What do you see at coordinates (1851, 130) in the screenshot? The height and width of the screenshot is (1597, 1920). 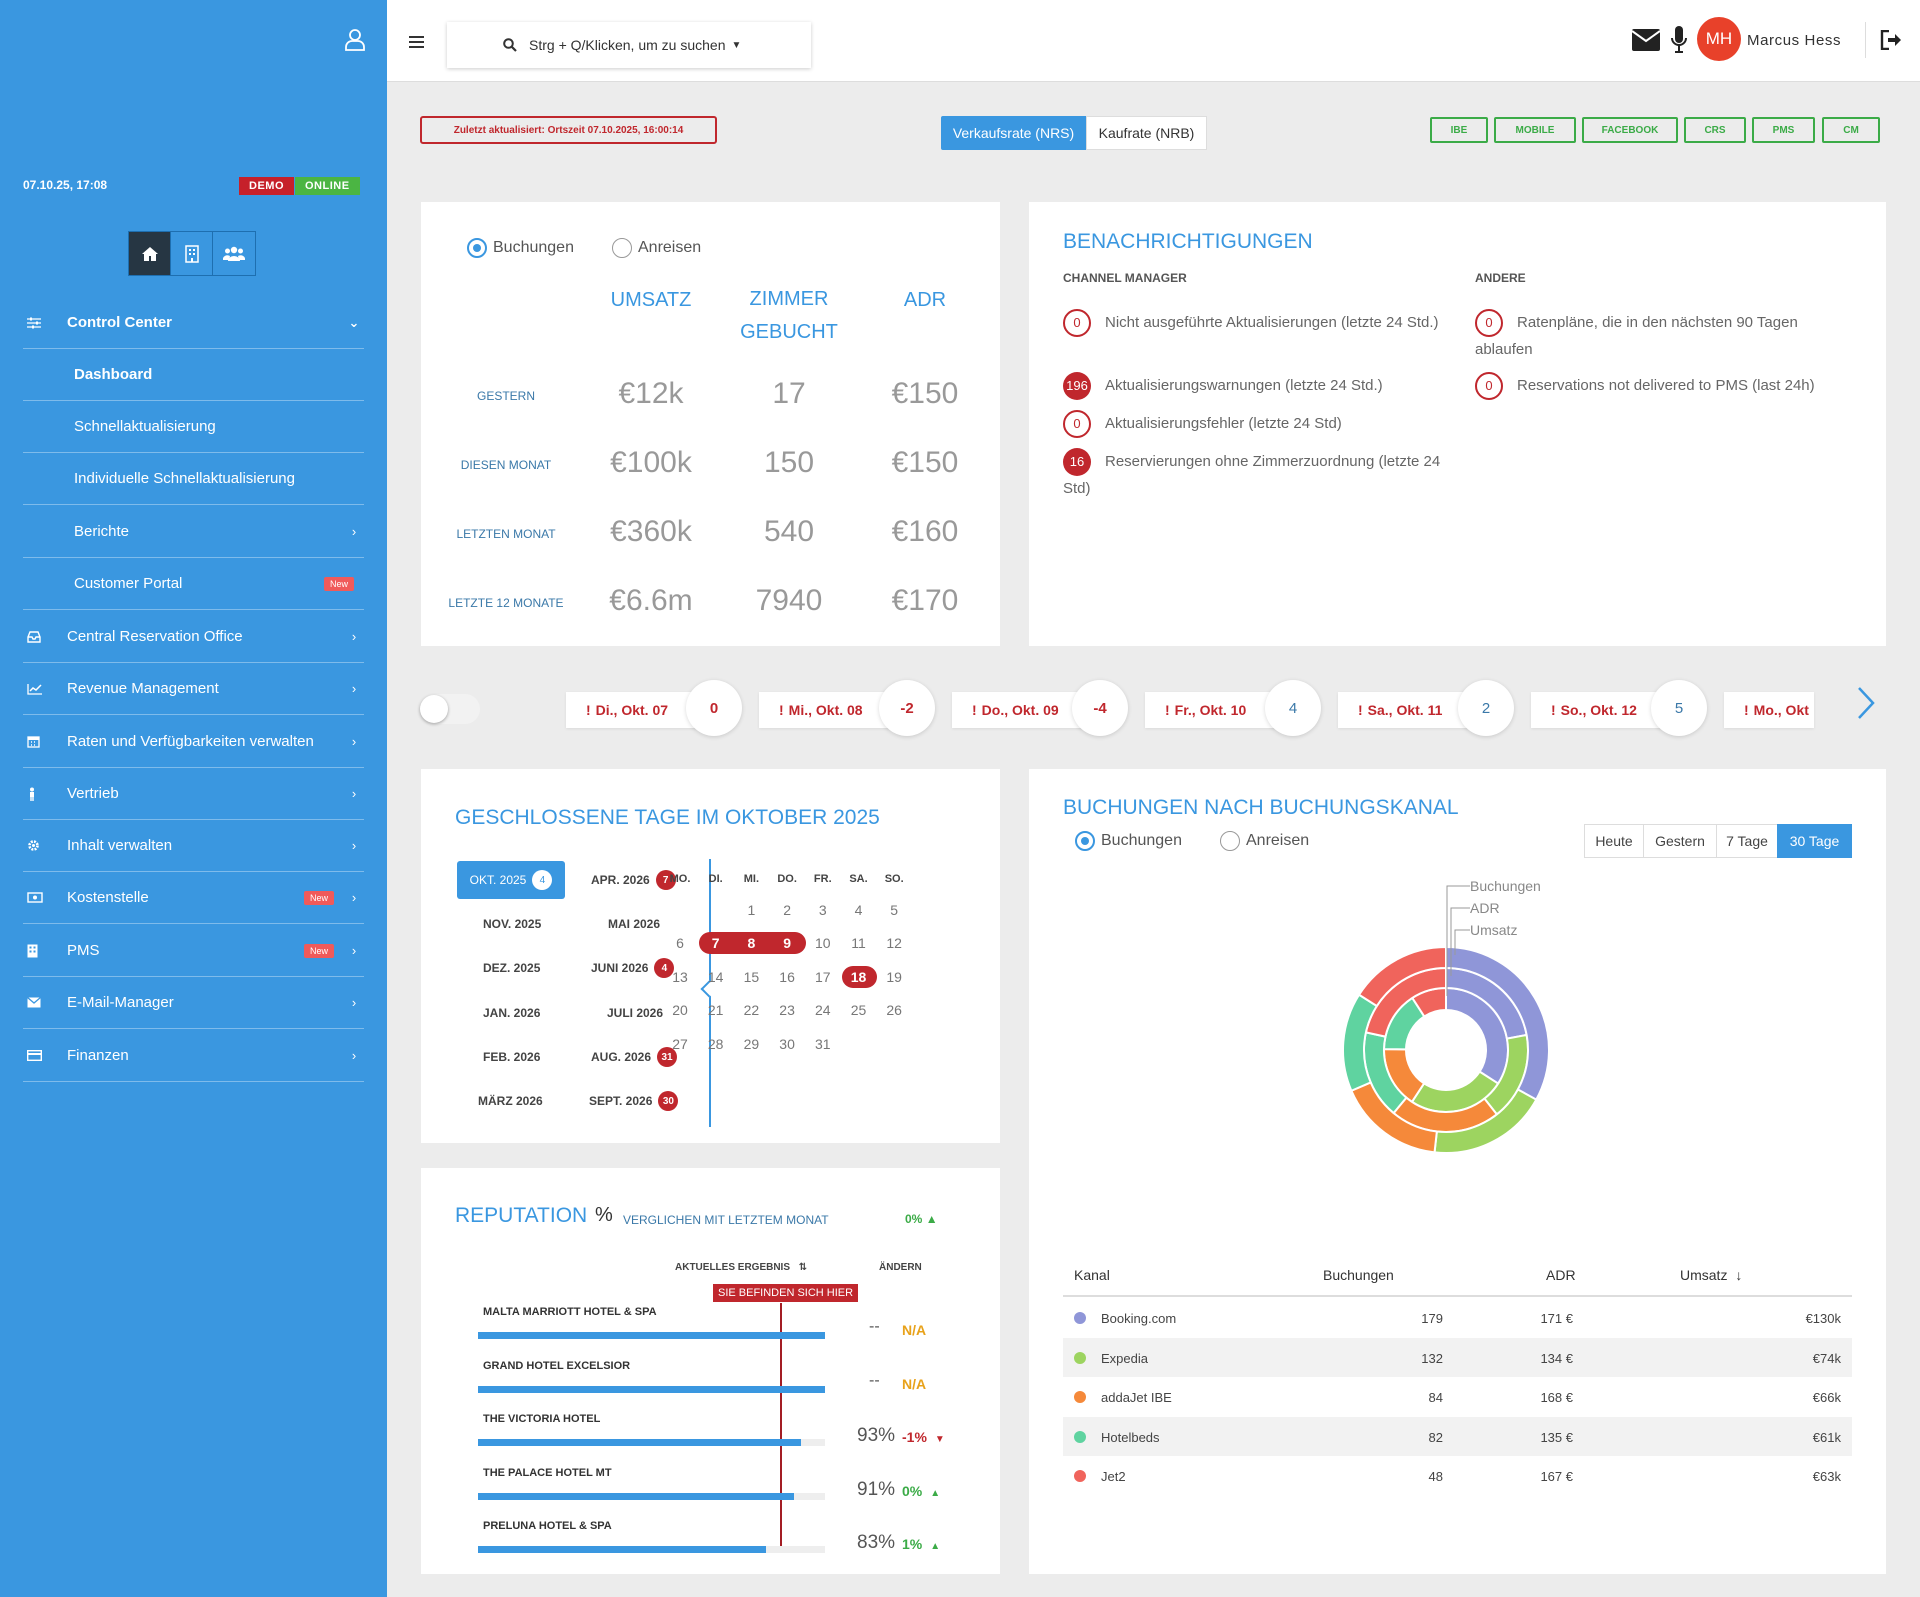 I see `channel-tag-cm: CM` at bounding box center [1851, 130].